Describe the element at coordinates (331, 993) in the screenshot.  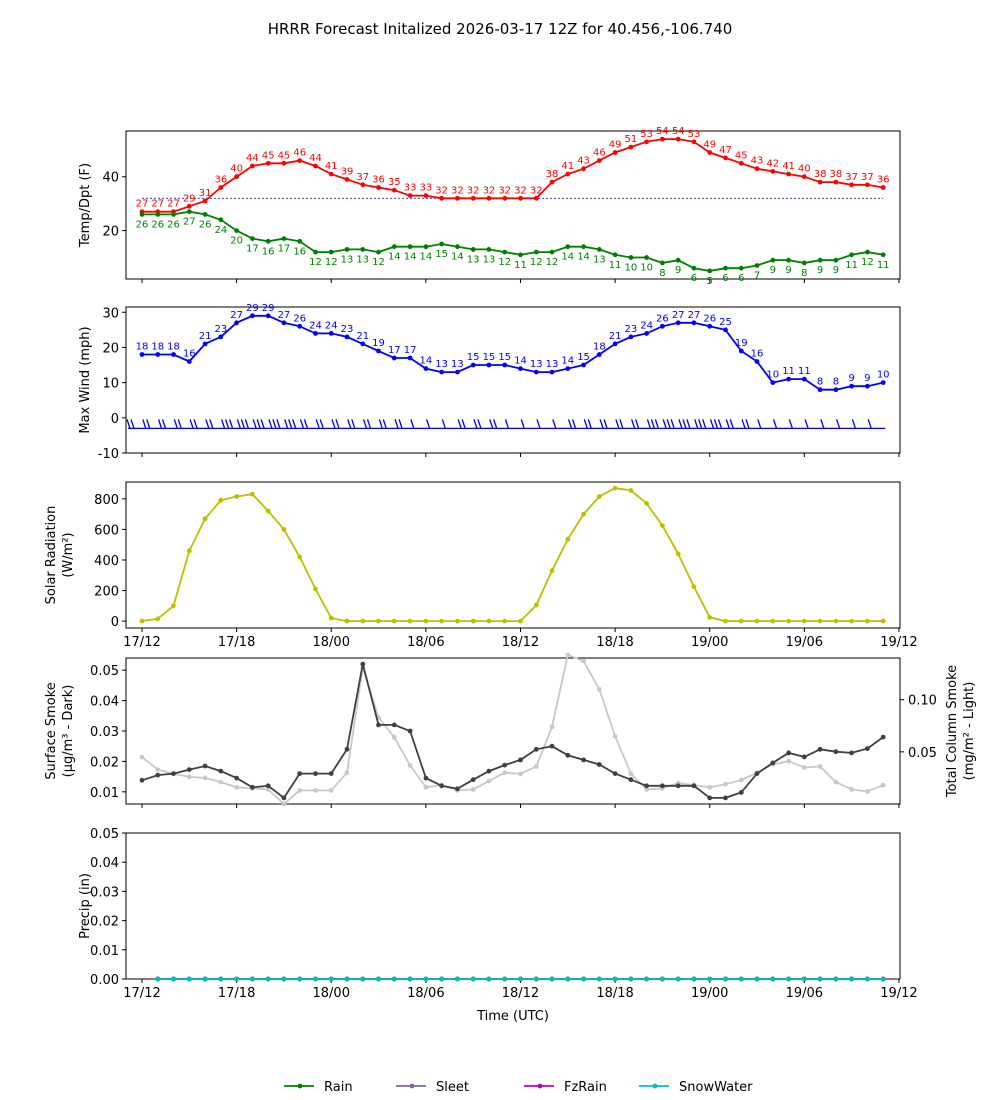
I see `x-tick-label-precip: 18/00` at that location.